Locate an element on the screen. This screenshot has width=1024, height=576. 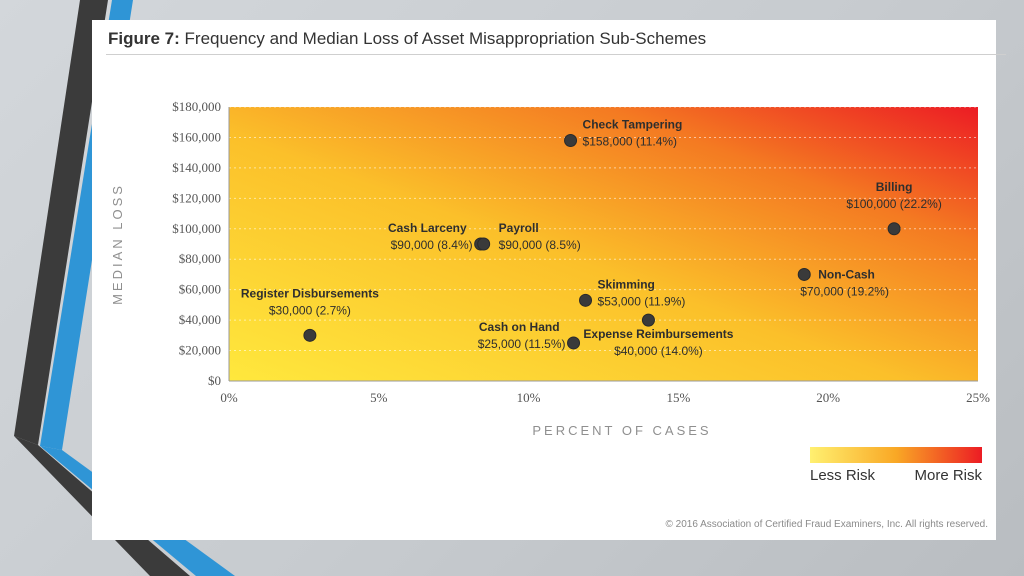
point-name-label: Payroll is located at coordinates (519, 228).